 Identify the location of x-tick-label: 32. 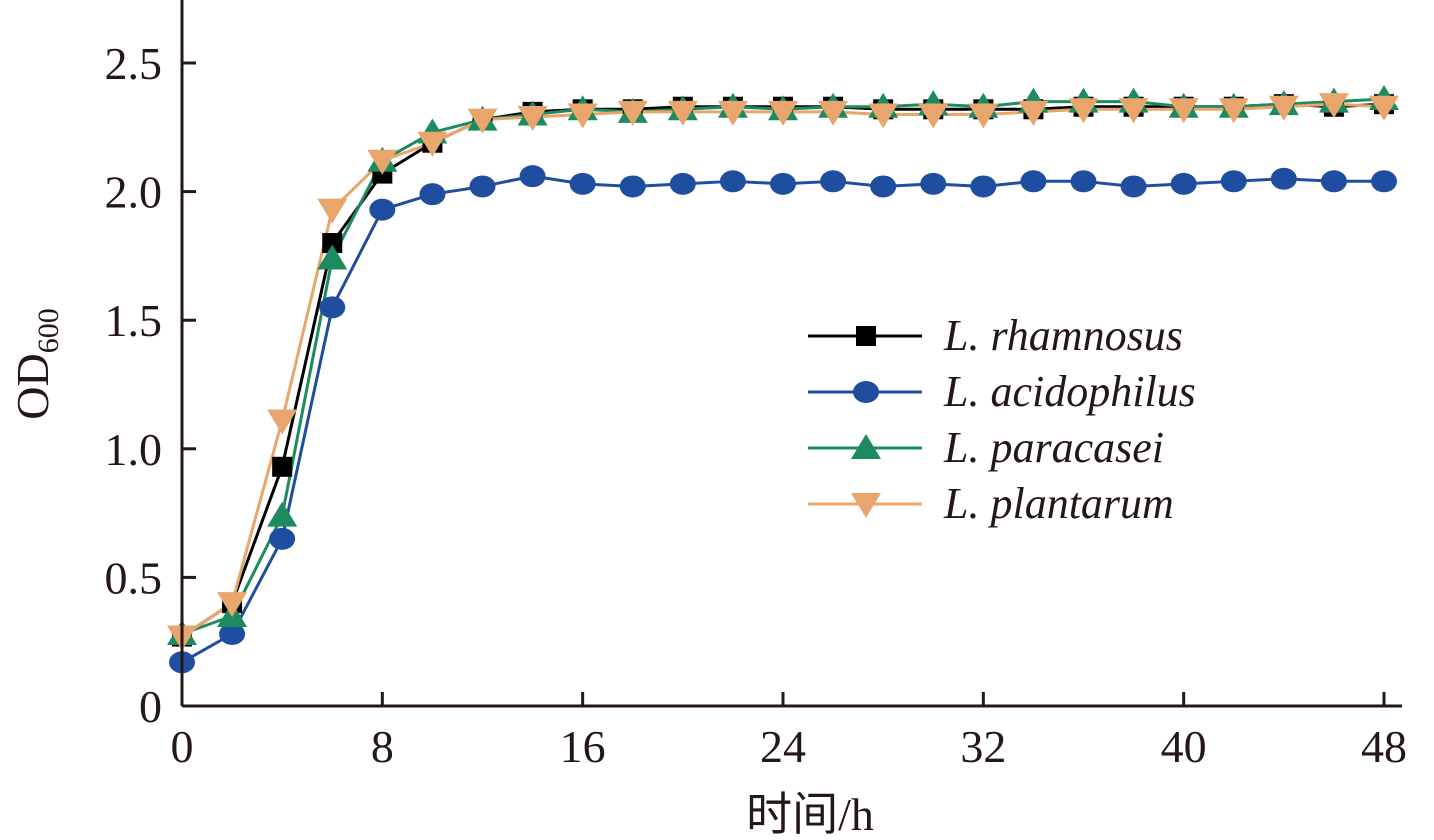
(983, 746).